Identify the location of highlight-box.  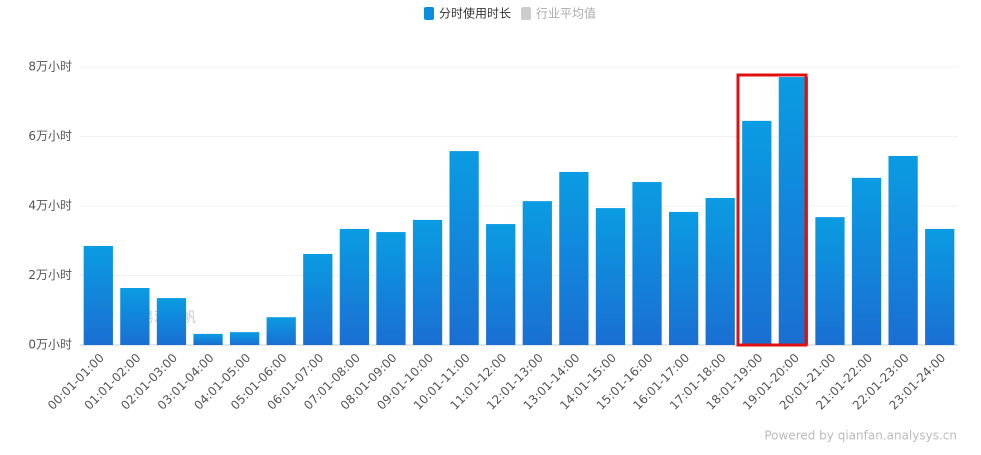
(772, 210).